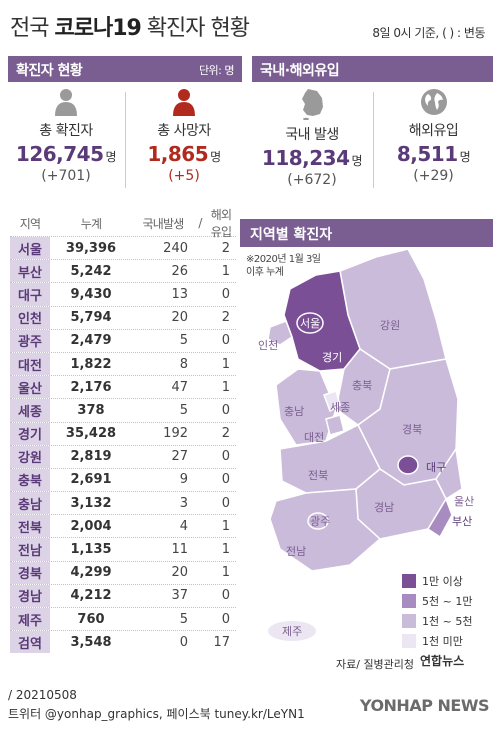  I want to click on source-note: 자료/ 질병관리청, so click(375, 664).